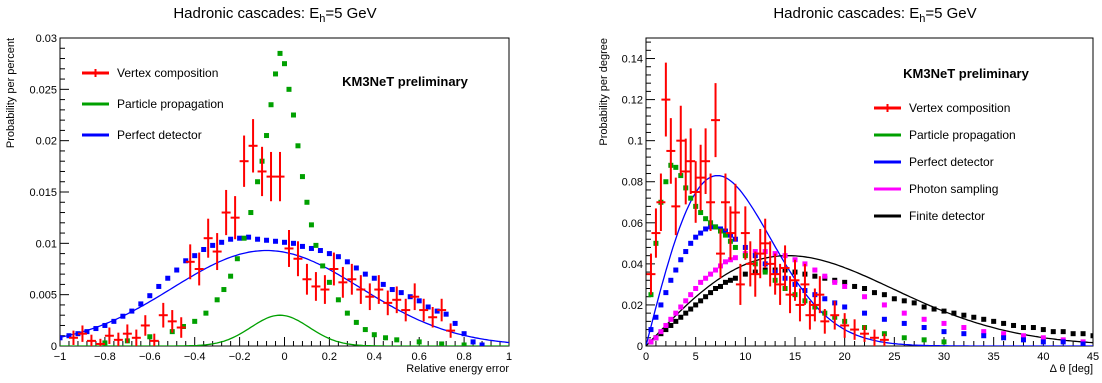  What do you see at coordinates (894, 357) in the screenshot?
I see `x-tick-label: 25` at bounding box center [894, 357].